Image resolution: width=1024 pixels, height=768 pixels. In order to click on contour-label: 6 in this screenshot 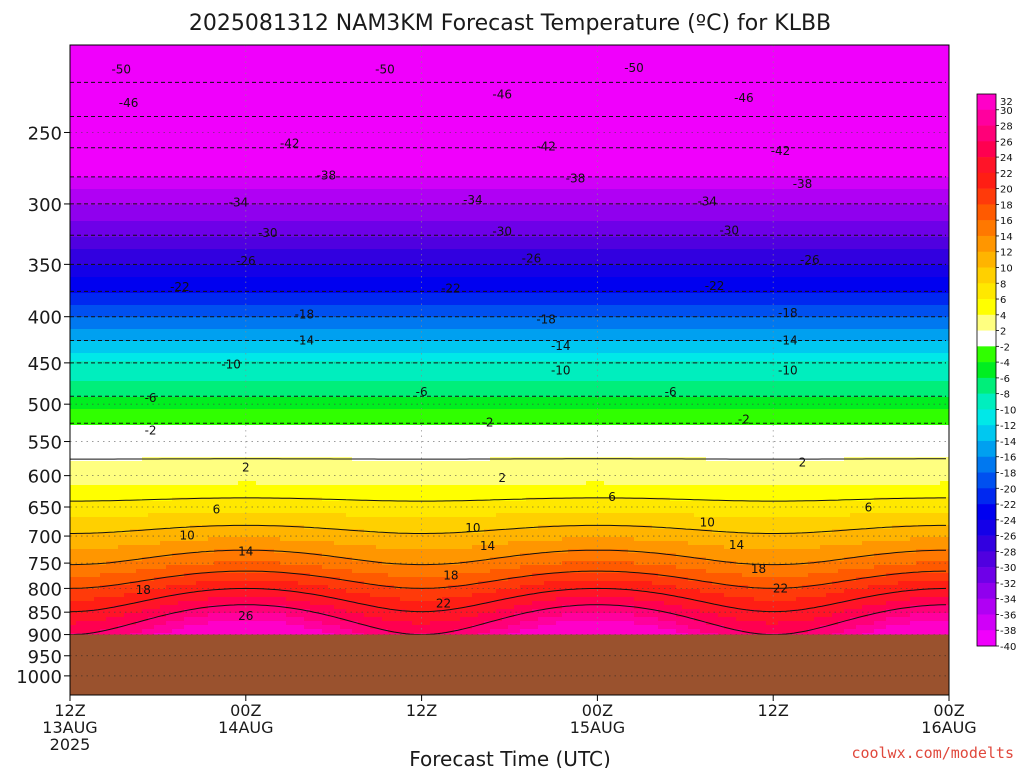, I will do `click(612, 497)`.